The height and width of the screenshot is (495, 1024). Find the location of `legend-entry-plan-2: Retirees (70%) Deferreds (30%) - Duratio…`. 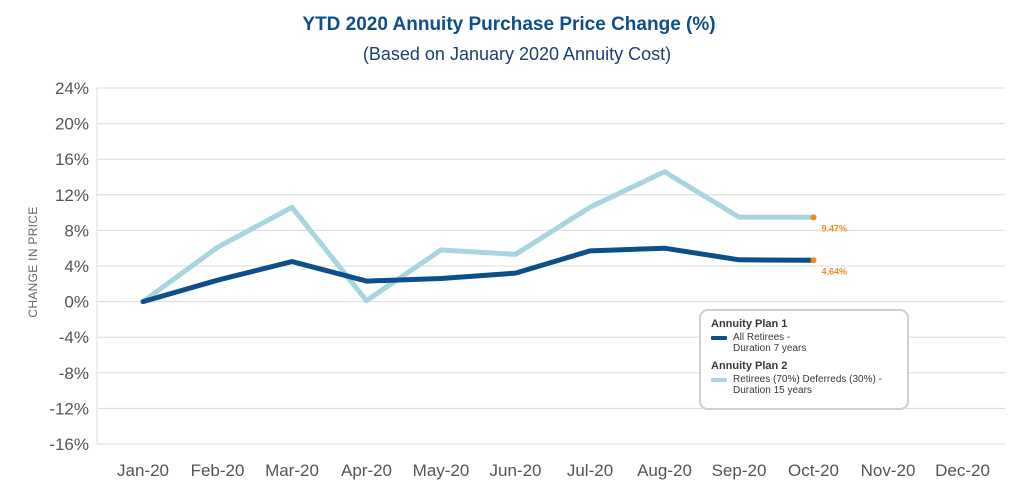

legend-entry-plan-2: Retirees (70%) Deferreds (30%) - Duratio… is located at coordinates (804, 385).